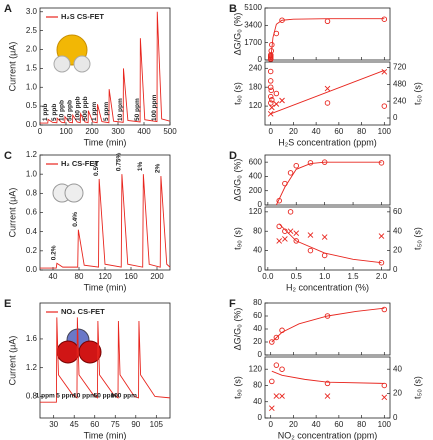 The height and width of the screenshot is (440, 433). I want to click on x-tick-label: 0.5, so click(297, 276).